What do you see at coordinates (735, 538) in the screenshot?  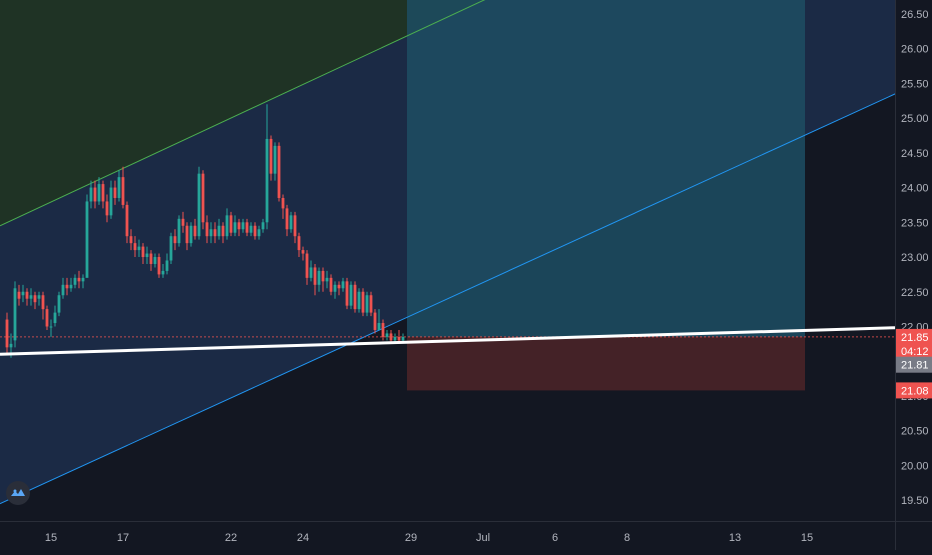 I see `time-tick-label: 13` at bounding box center [735, 538].